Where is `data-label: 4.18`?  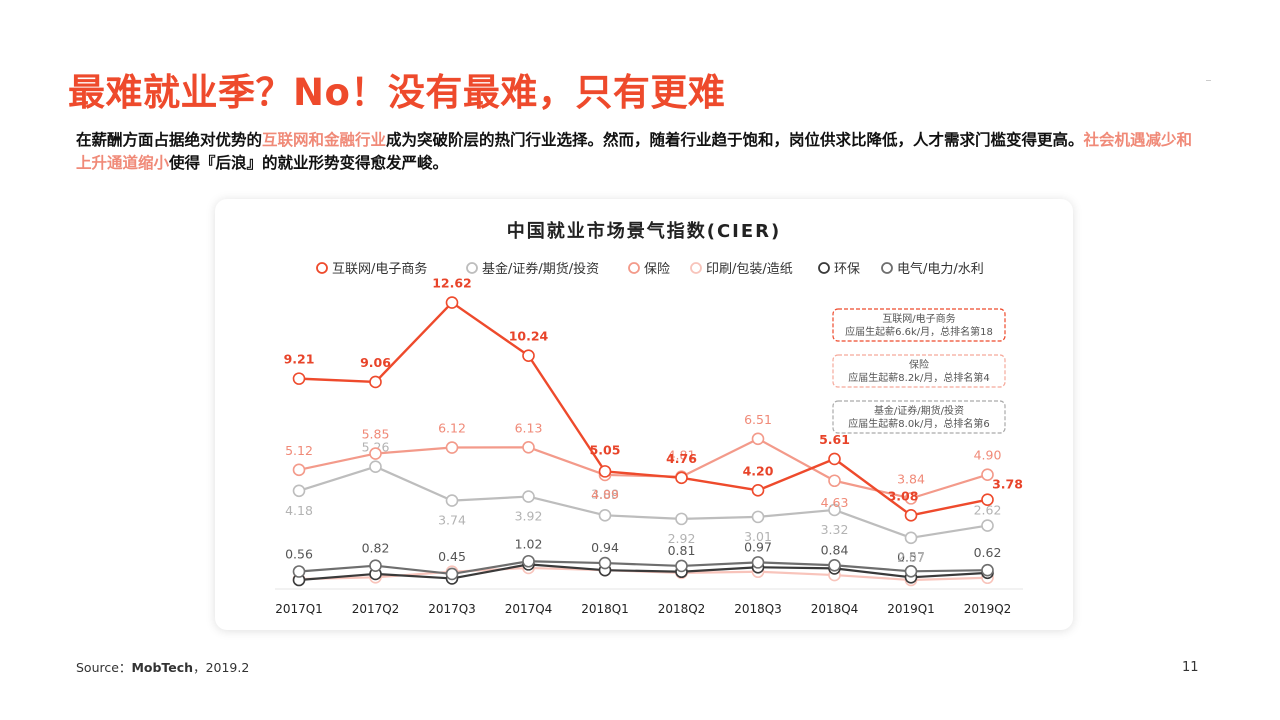
data-label: 4.18 is located at coordinates (299, 510).